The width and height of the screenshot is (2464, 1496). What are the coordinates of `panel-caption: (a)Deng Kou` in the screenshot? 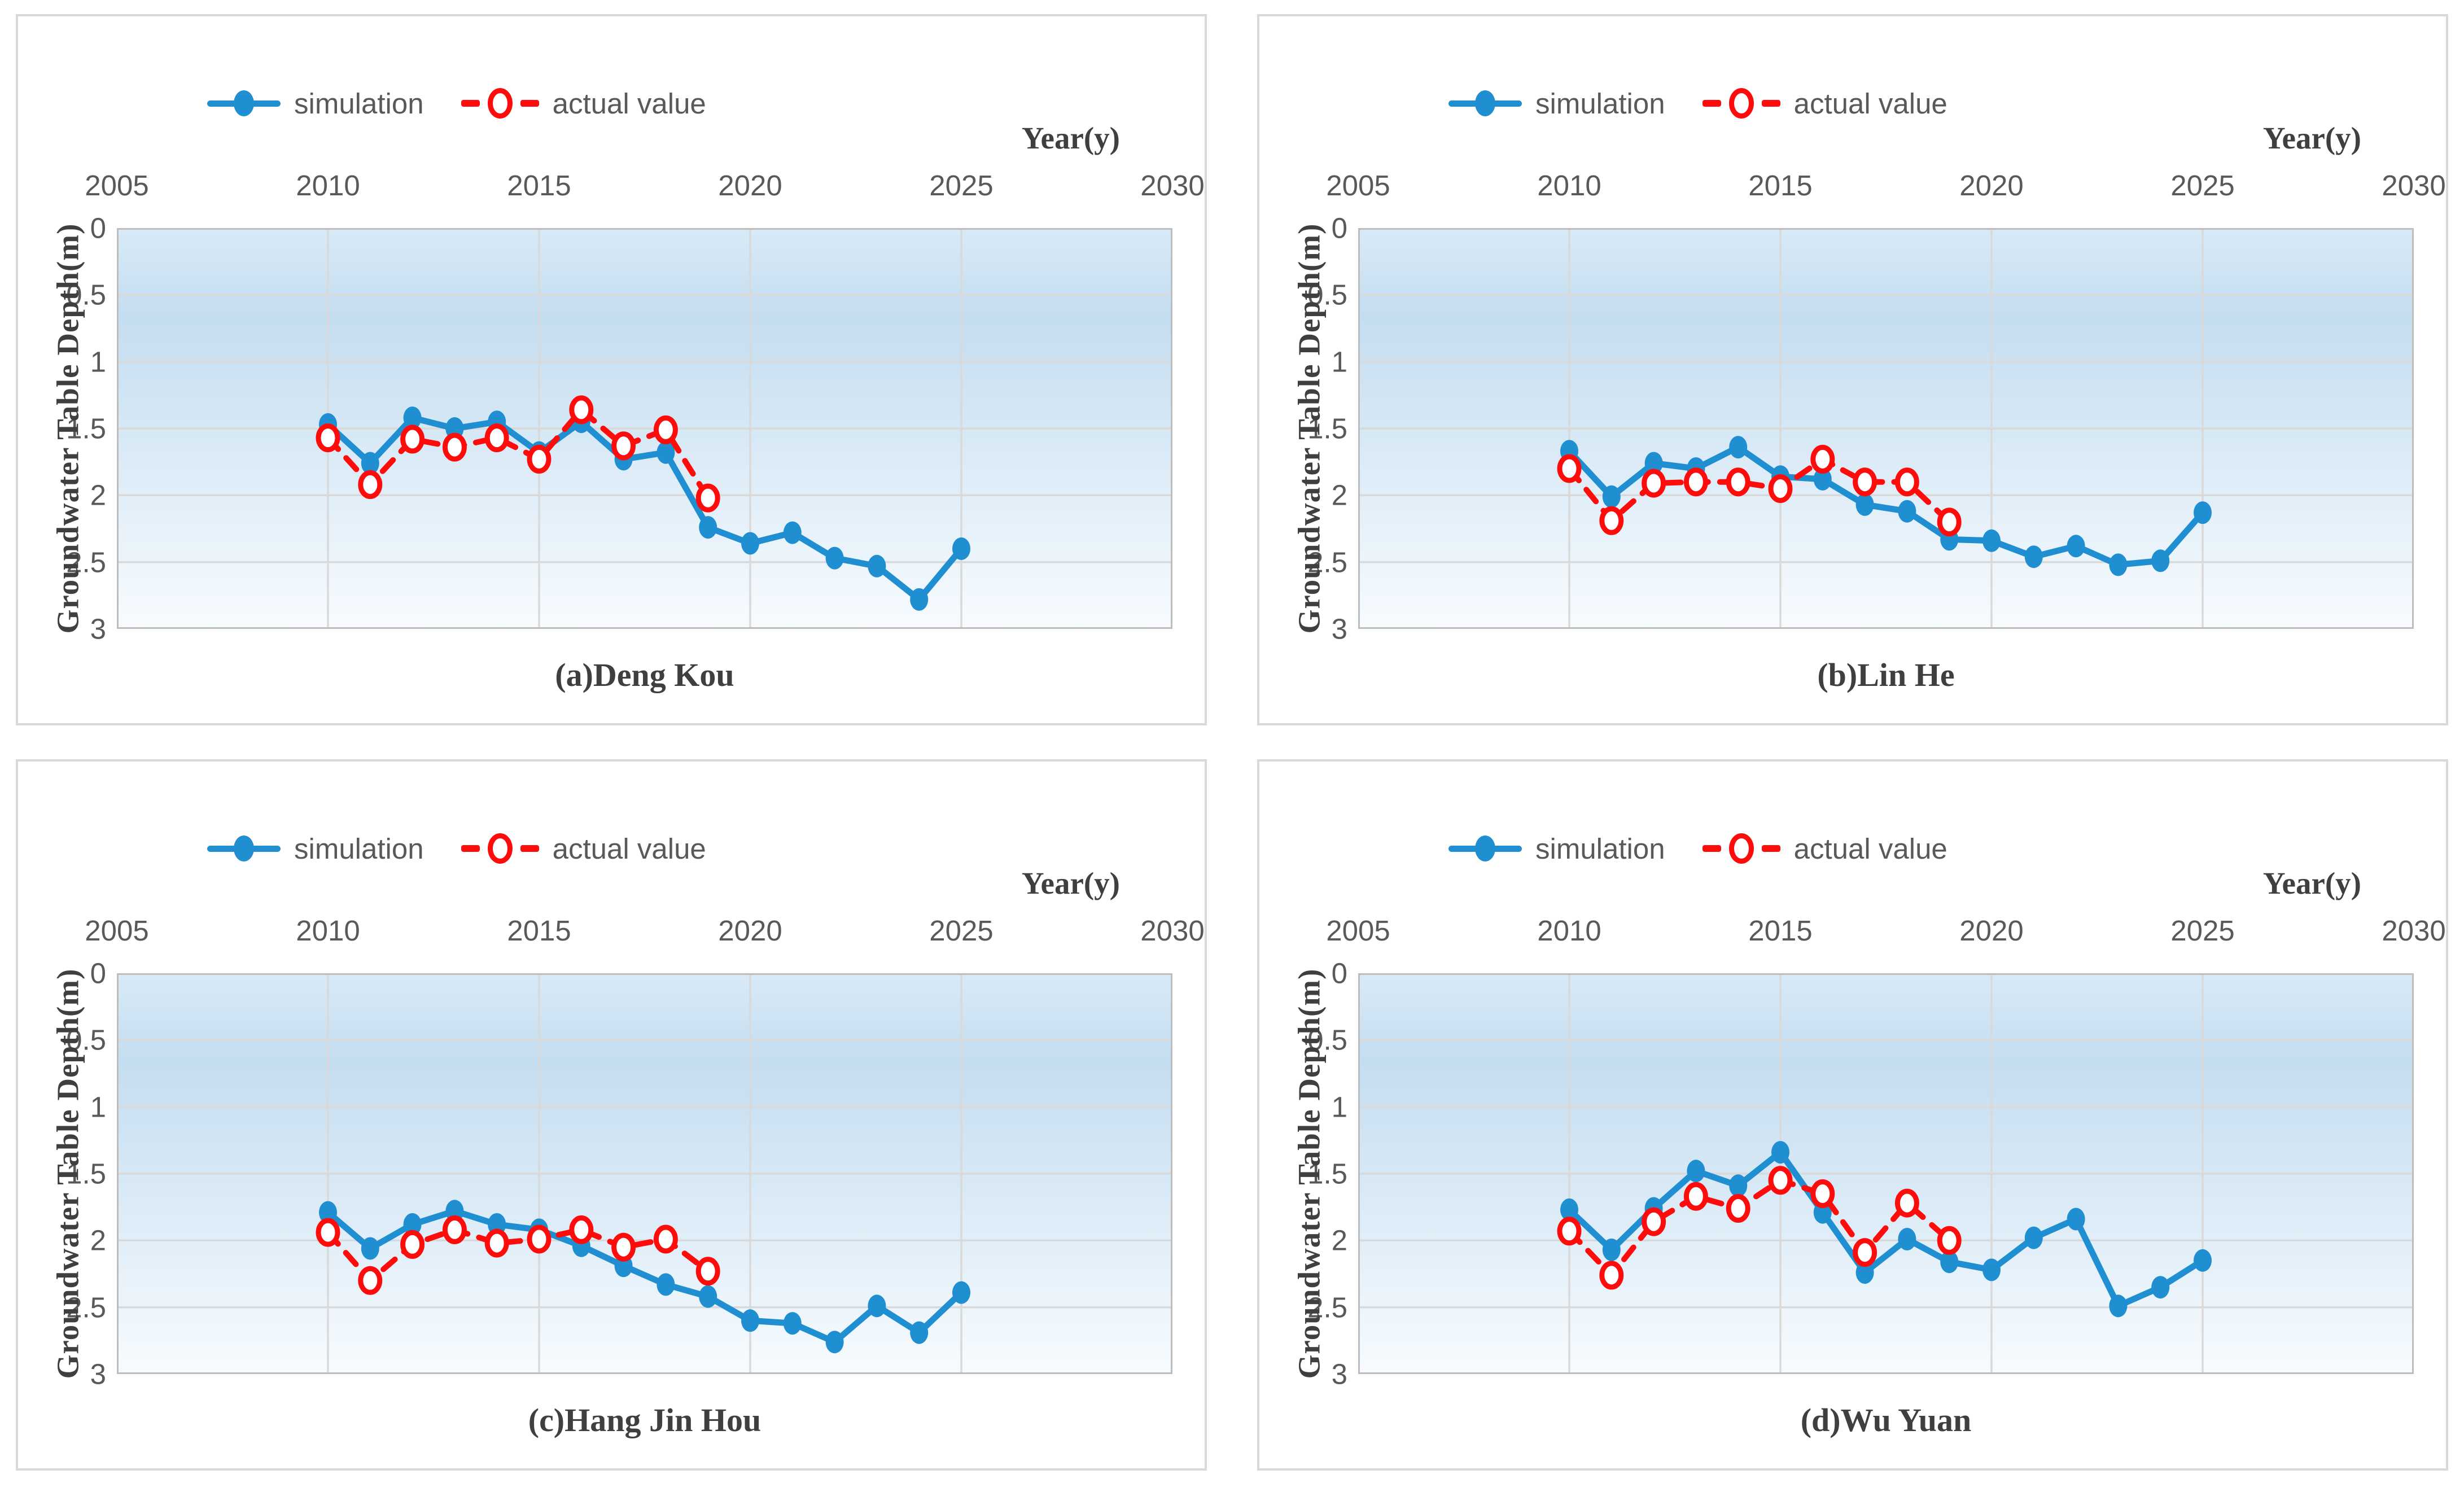 It's located at (644, 675).